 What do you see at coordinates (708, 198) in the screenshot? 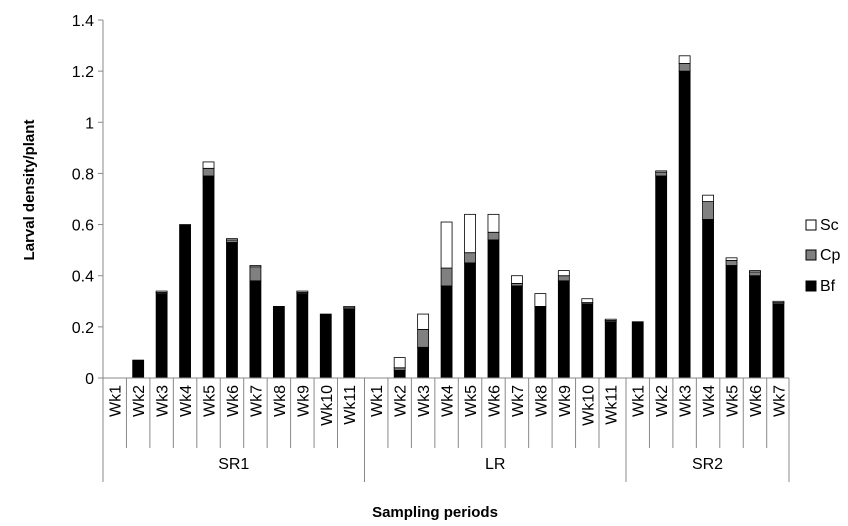
I see `bar-sc-sr2-wk4` at bounding box center [708, 198].